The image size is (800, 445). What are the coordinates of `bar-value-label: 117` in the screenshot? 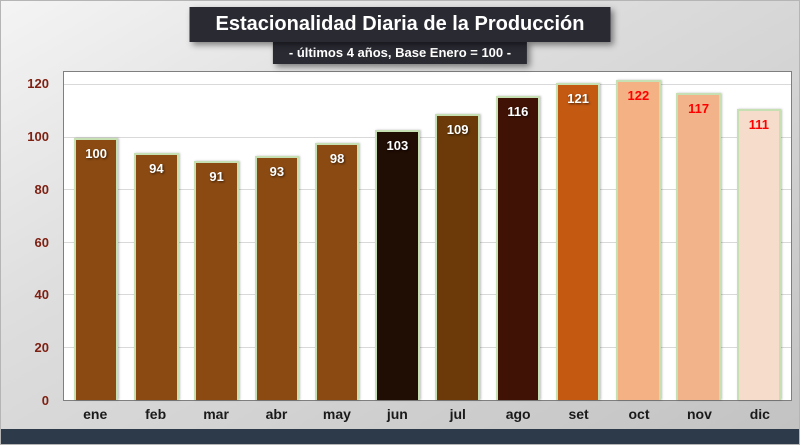 It's located at (699, 108).